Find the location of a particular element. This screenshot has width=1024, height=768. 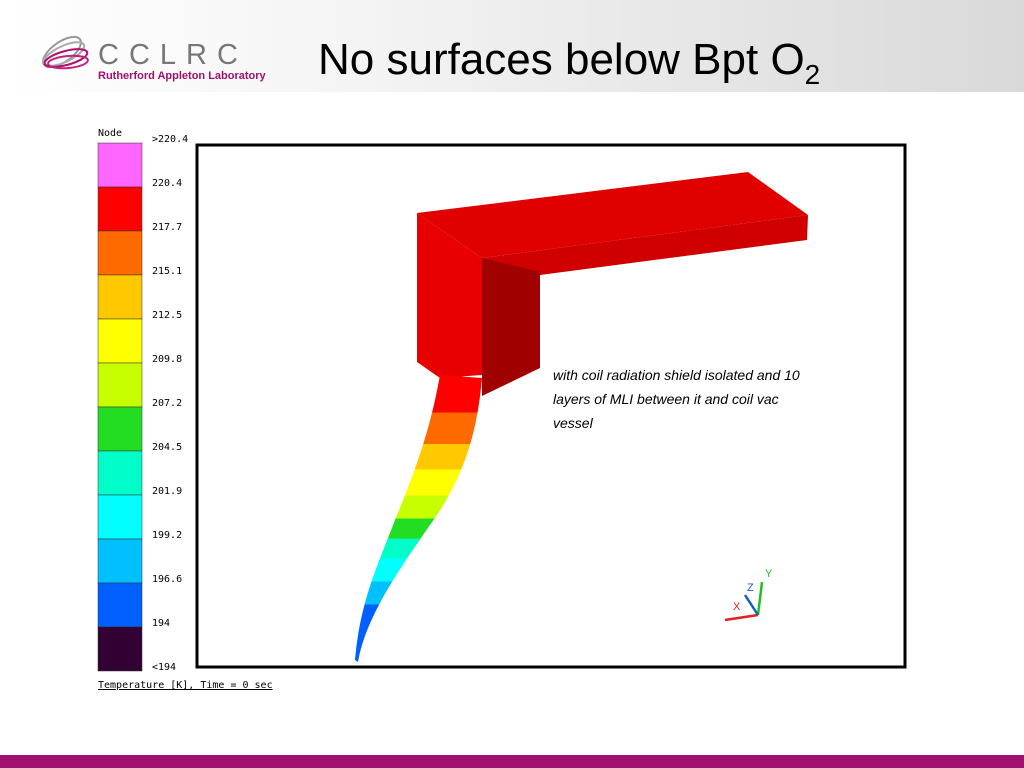

header-band is located at coordinates (512, 46).